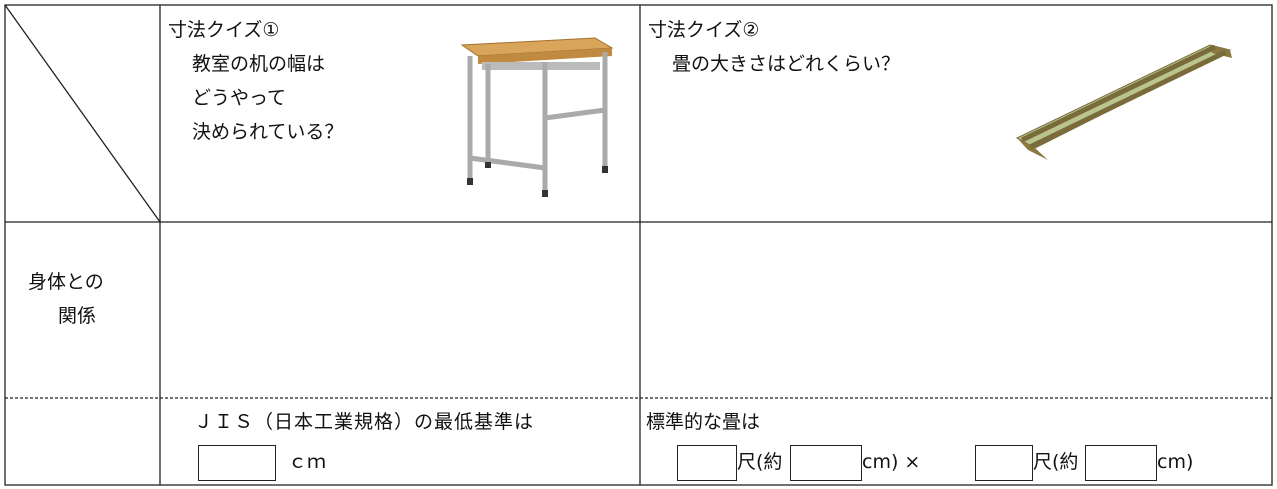 This screenshot has height=489, width=1277. Describe the element at coordinates (1175, 462) in the screenshot. I see `unit: cm)` at that location.